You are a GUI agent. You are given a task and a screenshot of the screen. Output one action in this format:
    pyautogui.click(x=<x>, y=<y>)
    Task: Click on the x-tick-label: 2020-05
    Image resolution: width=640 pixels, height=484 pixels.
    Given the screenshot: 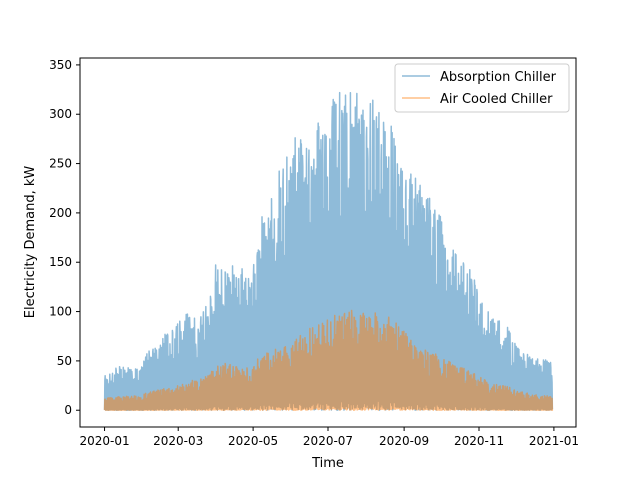 What is the action you would take?
    pyautogui.click(x=253, y=441)
    